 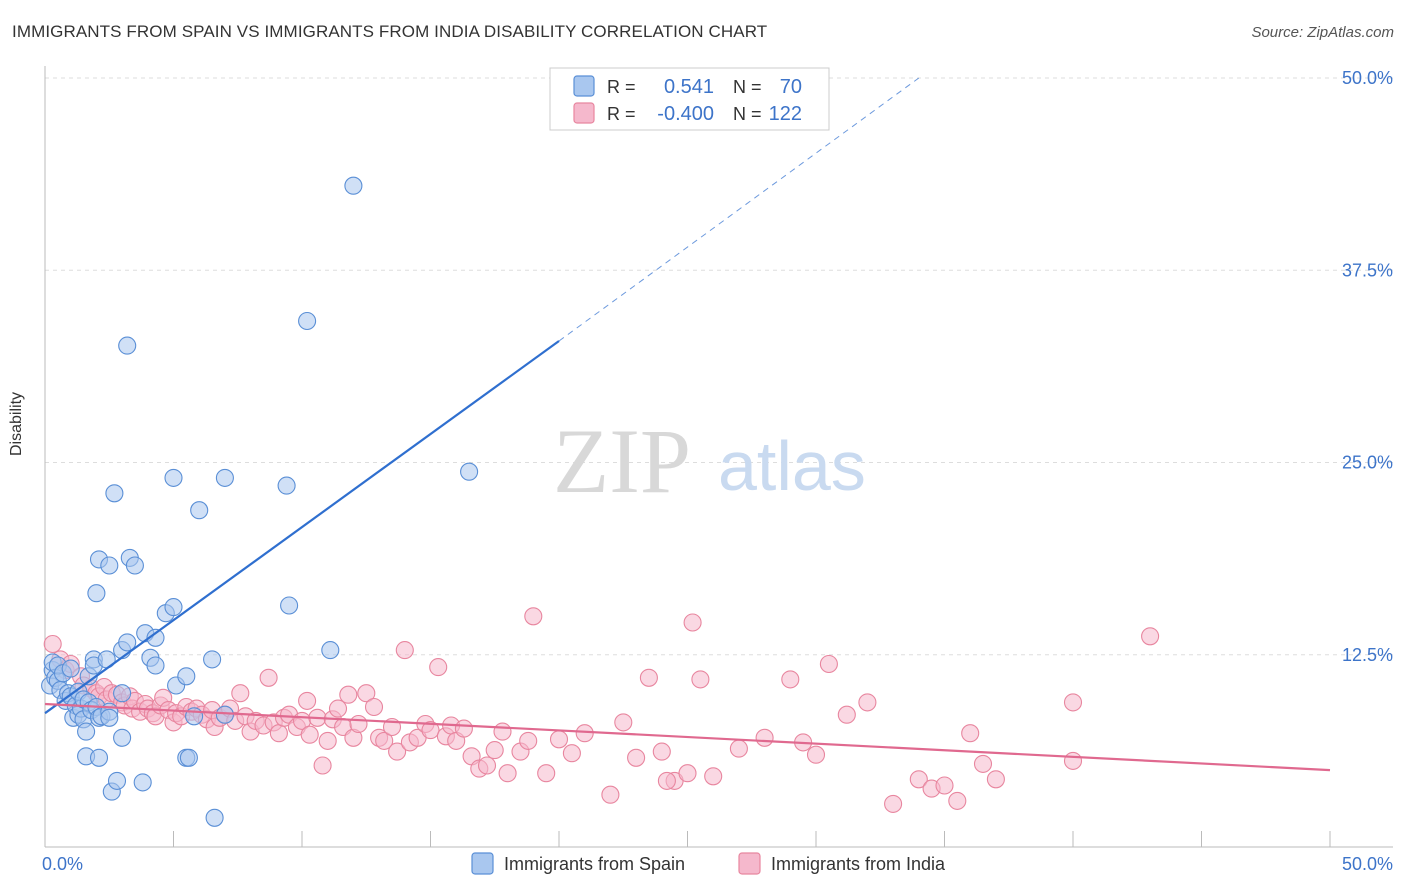 I want to click on spain-trend-extension, so click(x=739, y=209).